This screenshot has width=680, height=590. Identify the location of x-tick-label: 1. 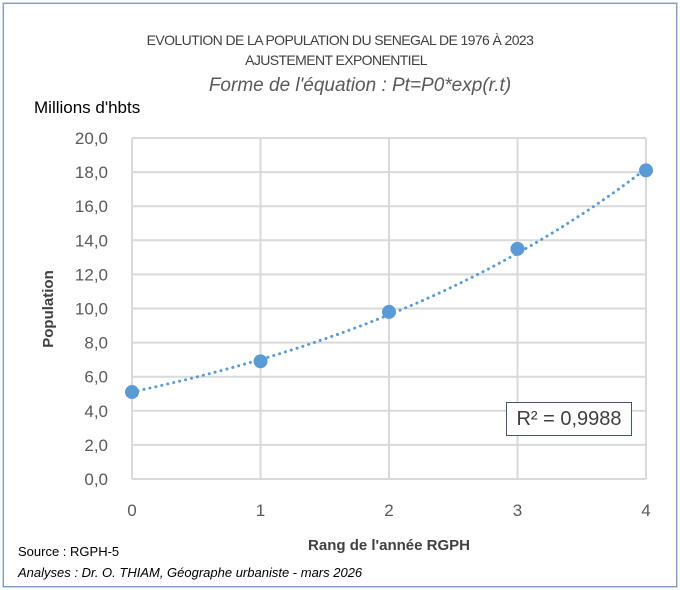
(260, 510).